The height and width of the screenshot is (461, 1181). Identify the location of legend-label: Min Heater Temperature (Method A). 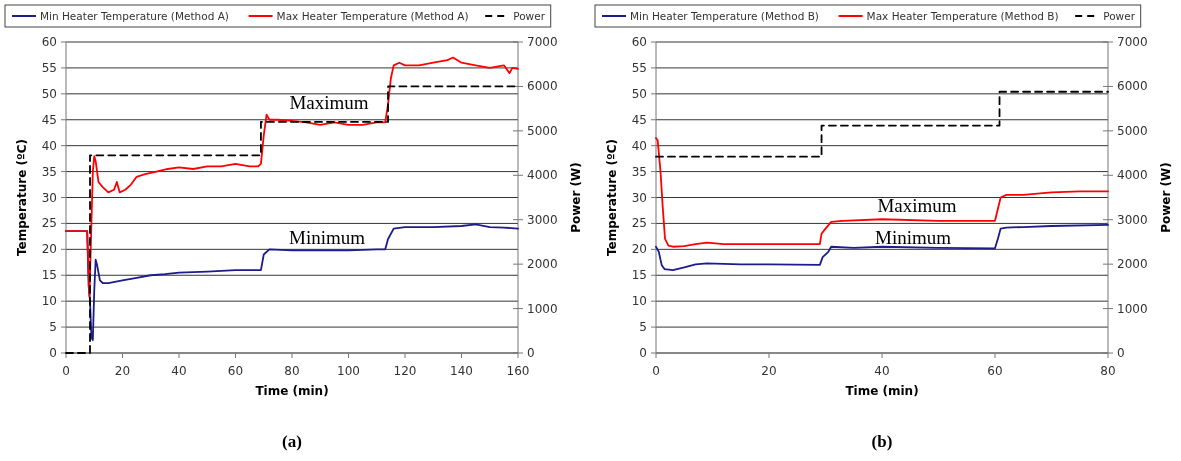
(134, 16).